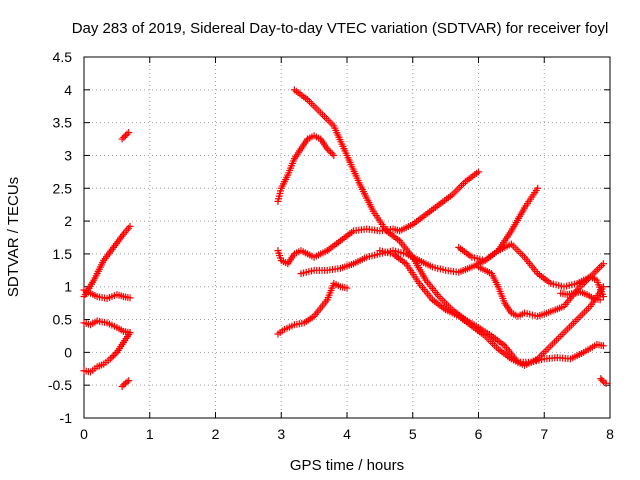 Image resolution: width=640 pixels, height=480 pixels. Describe the element at coordinates (66, 418) in the screenshot. I see `y-tick-label: -1` at that location.